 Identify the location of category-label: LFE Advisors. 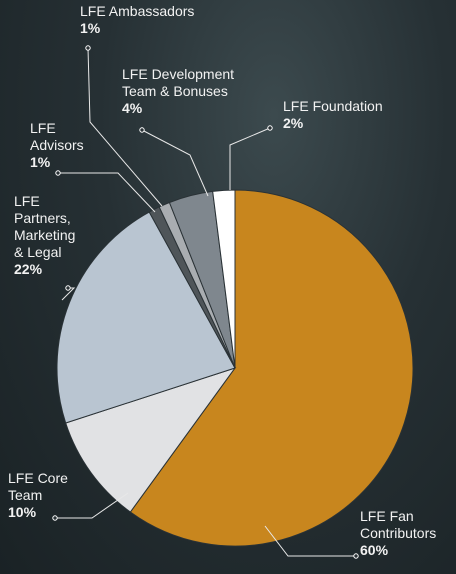
(57, 136).